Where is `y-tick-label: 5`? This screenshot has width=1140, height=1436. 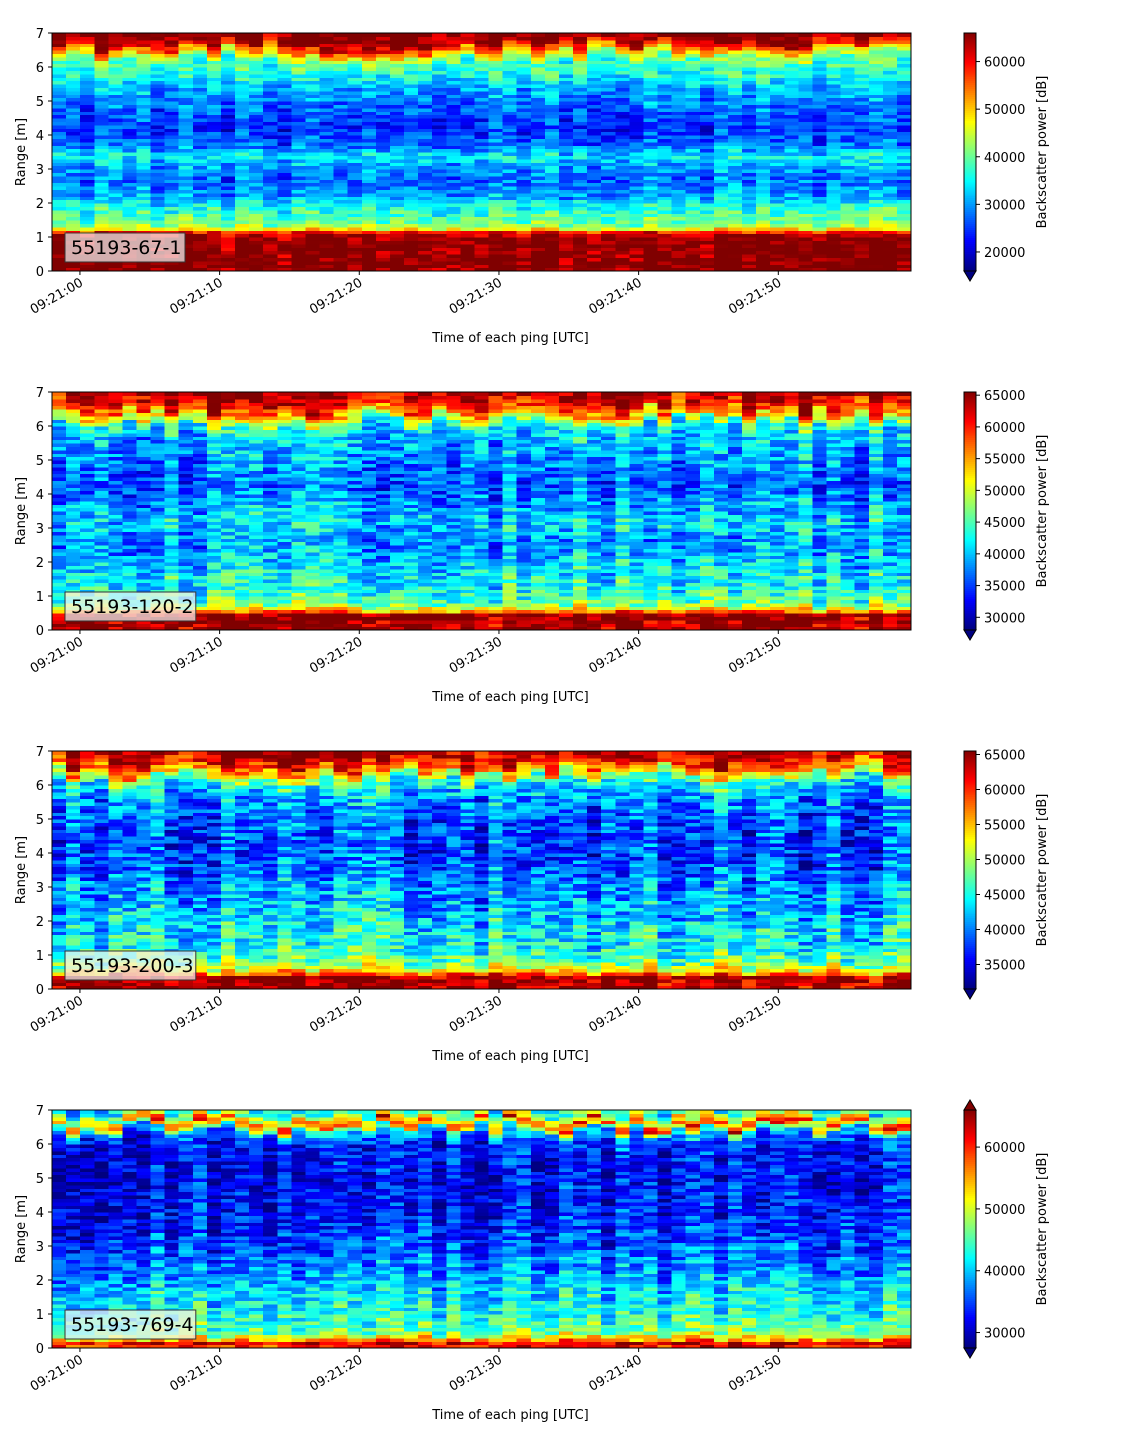 y-tick-label: 5 is located at coordinates (40, 461).